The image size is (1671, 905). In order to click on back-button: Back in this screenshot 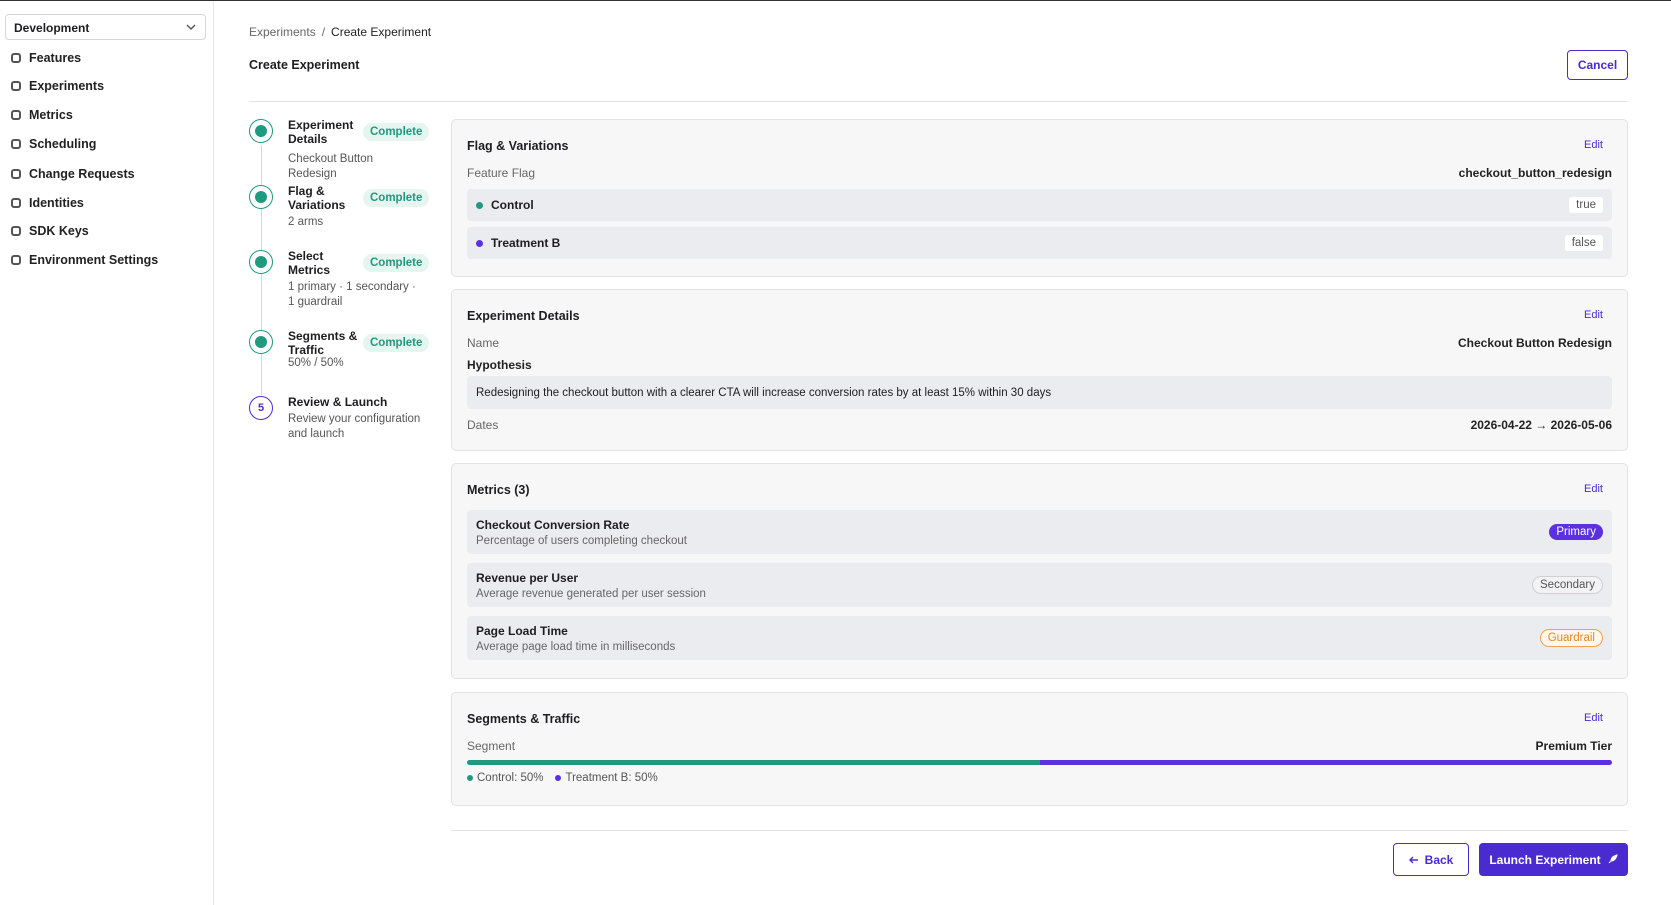, I will do `click(1431, 859)`.